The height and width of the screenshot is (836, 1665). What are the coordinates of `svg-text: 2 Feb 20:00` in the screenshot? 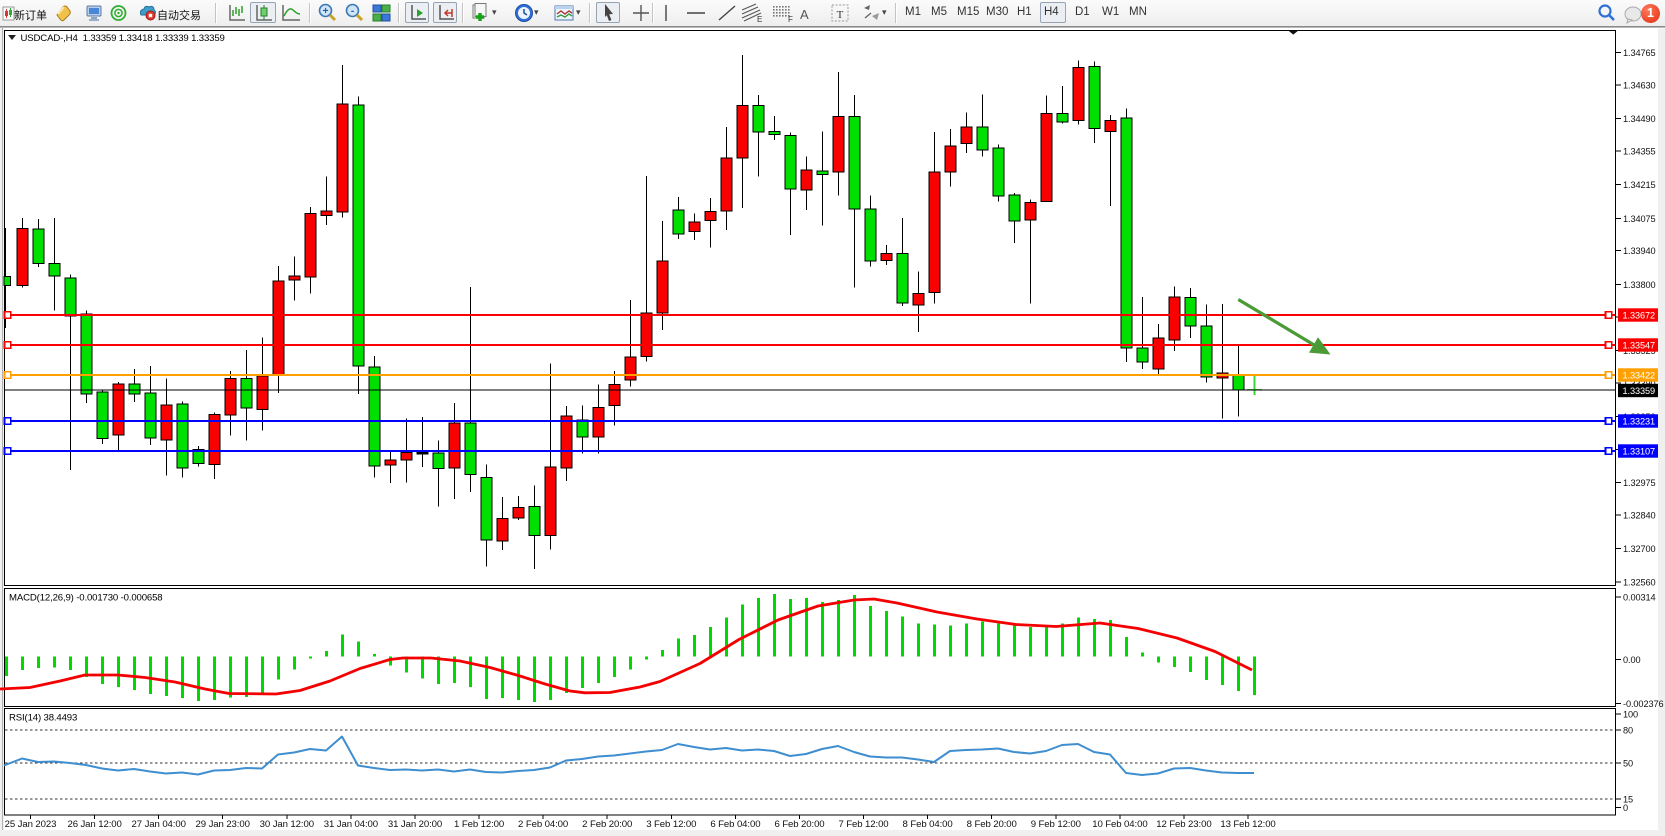 It's located at (607, 824).